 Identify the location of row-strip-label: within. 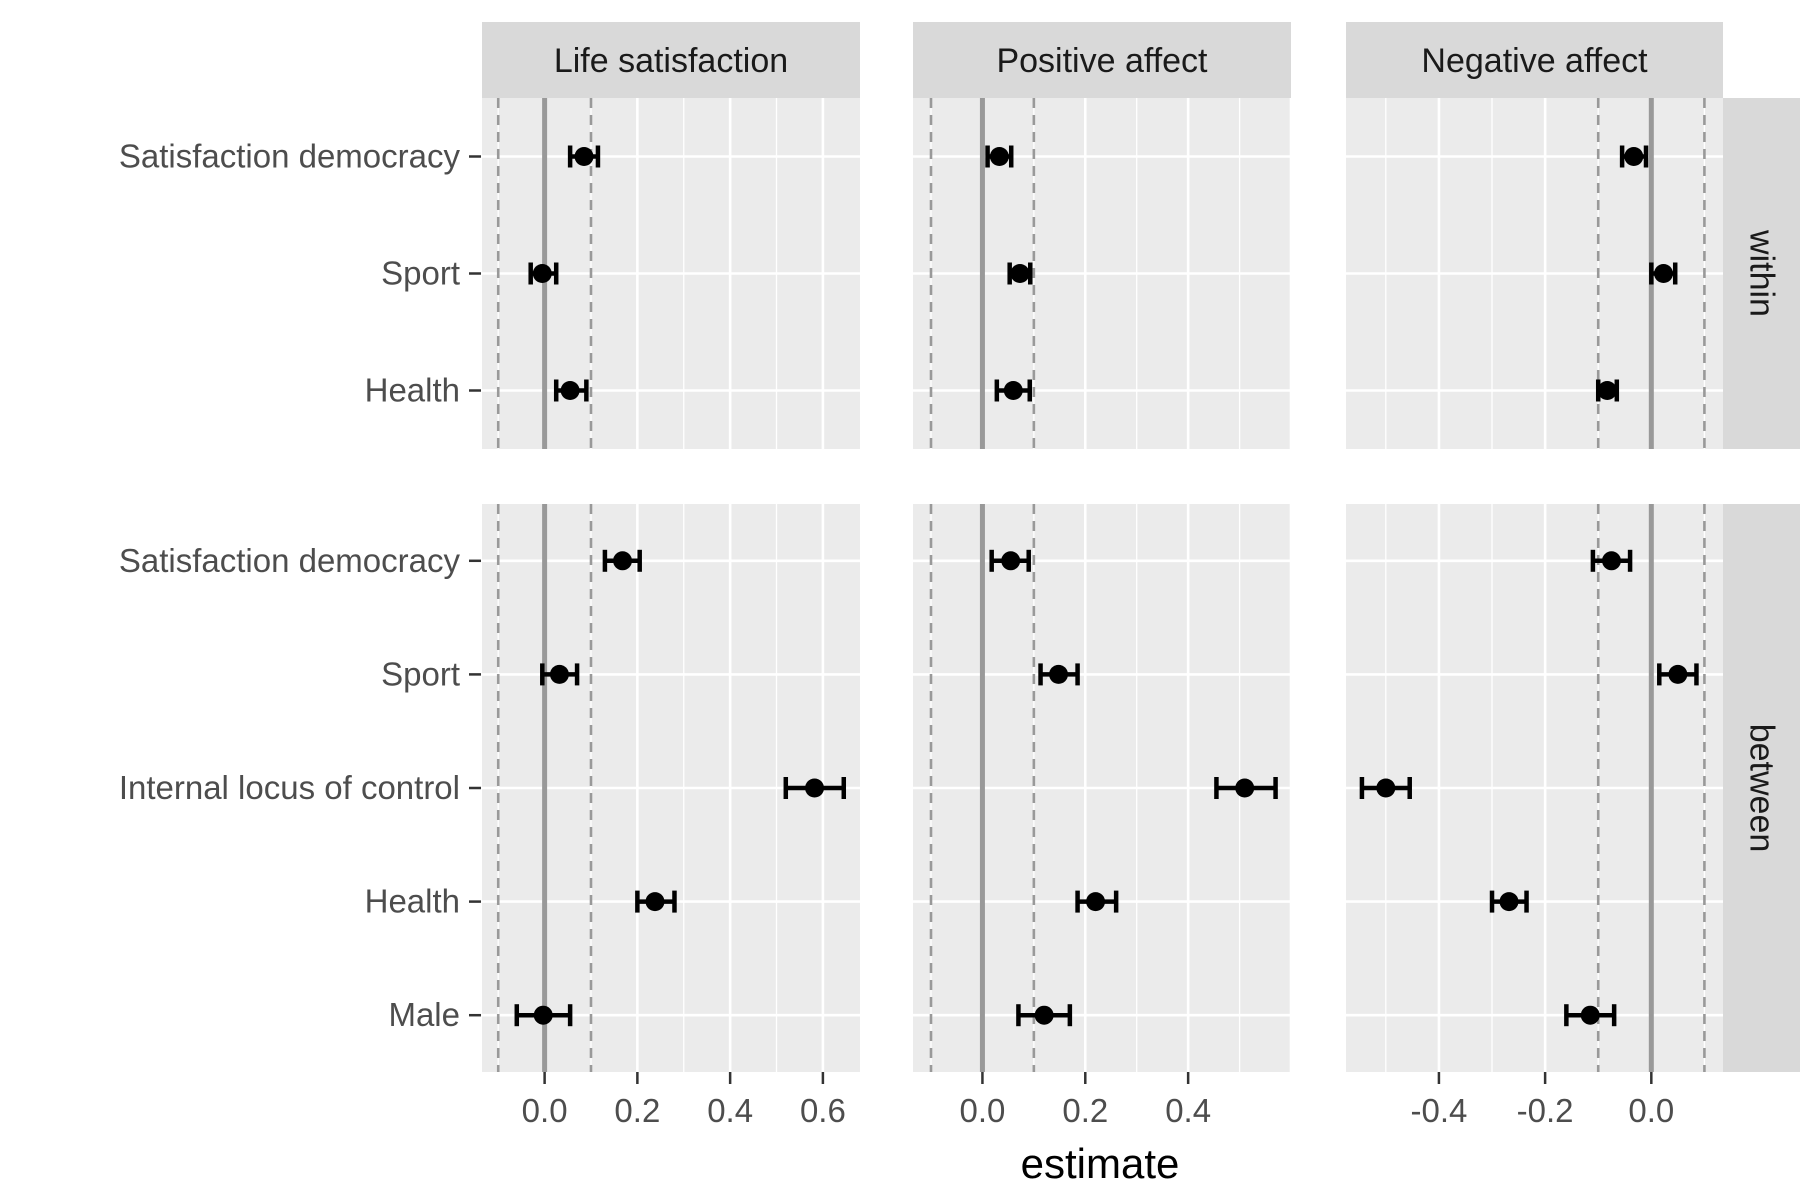
(1762, 273).